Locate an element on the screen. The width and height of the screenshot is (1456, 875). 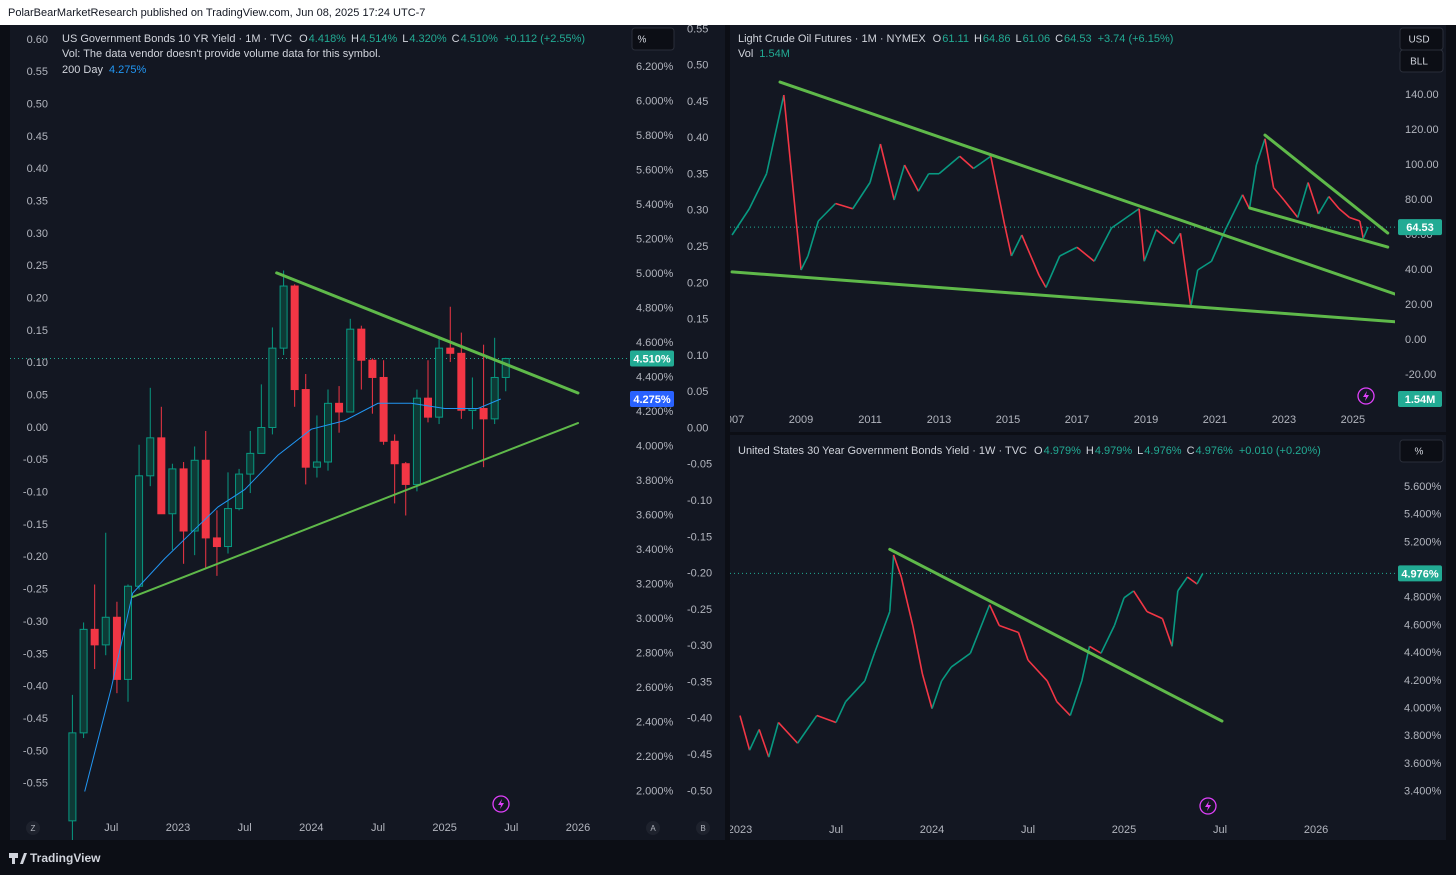
x-tick-label: 2026 is located at coordinates (1316, 830).